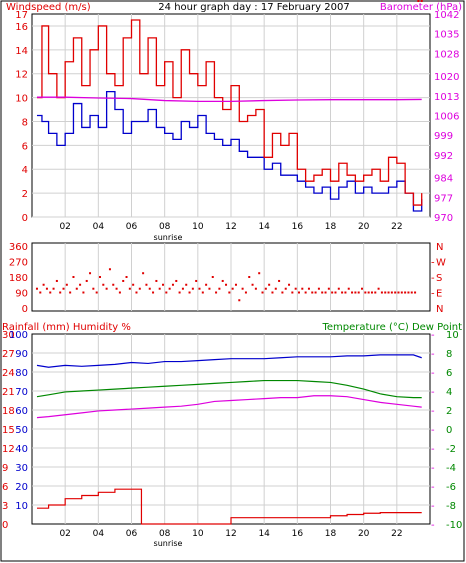 This screenshot has width=466, height=563. What do you see at coordinates (132, 534) in the screenshot?
I see `temperature-x-tick-label: 06` at bounding box center [132, 534].